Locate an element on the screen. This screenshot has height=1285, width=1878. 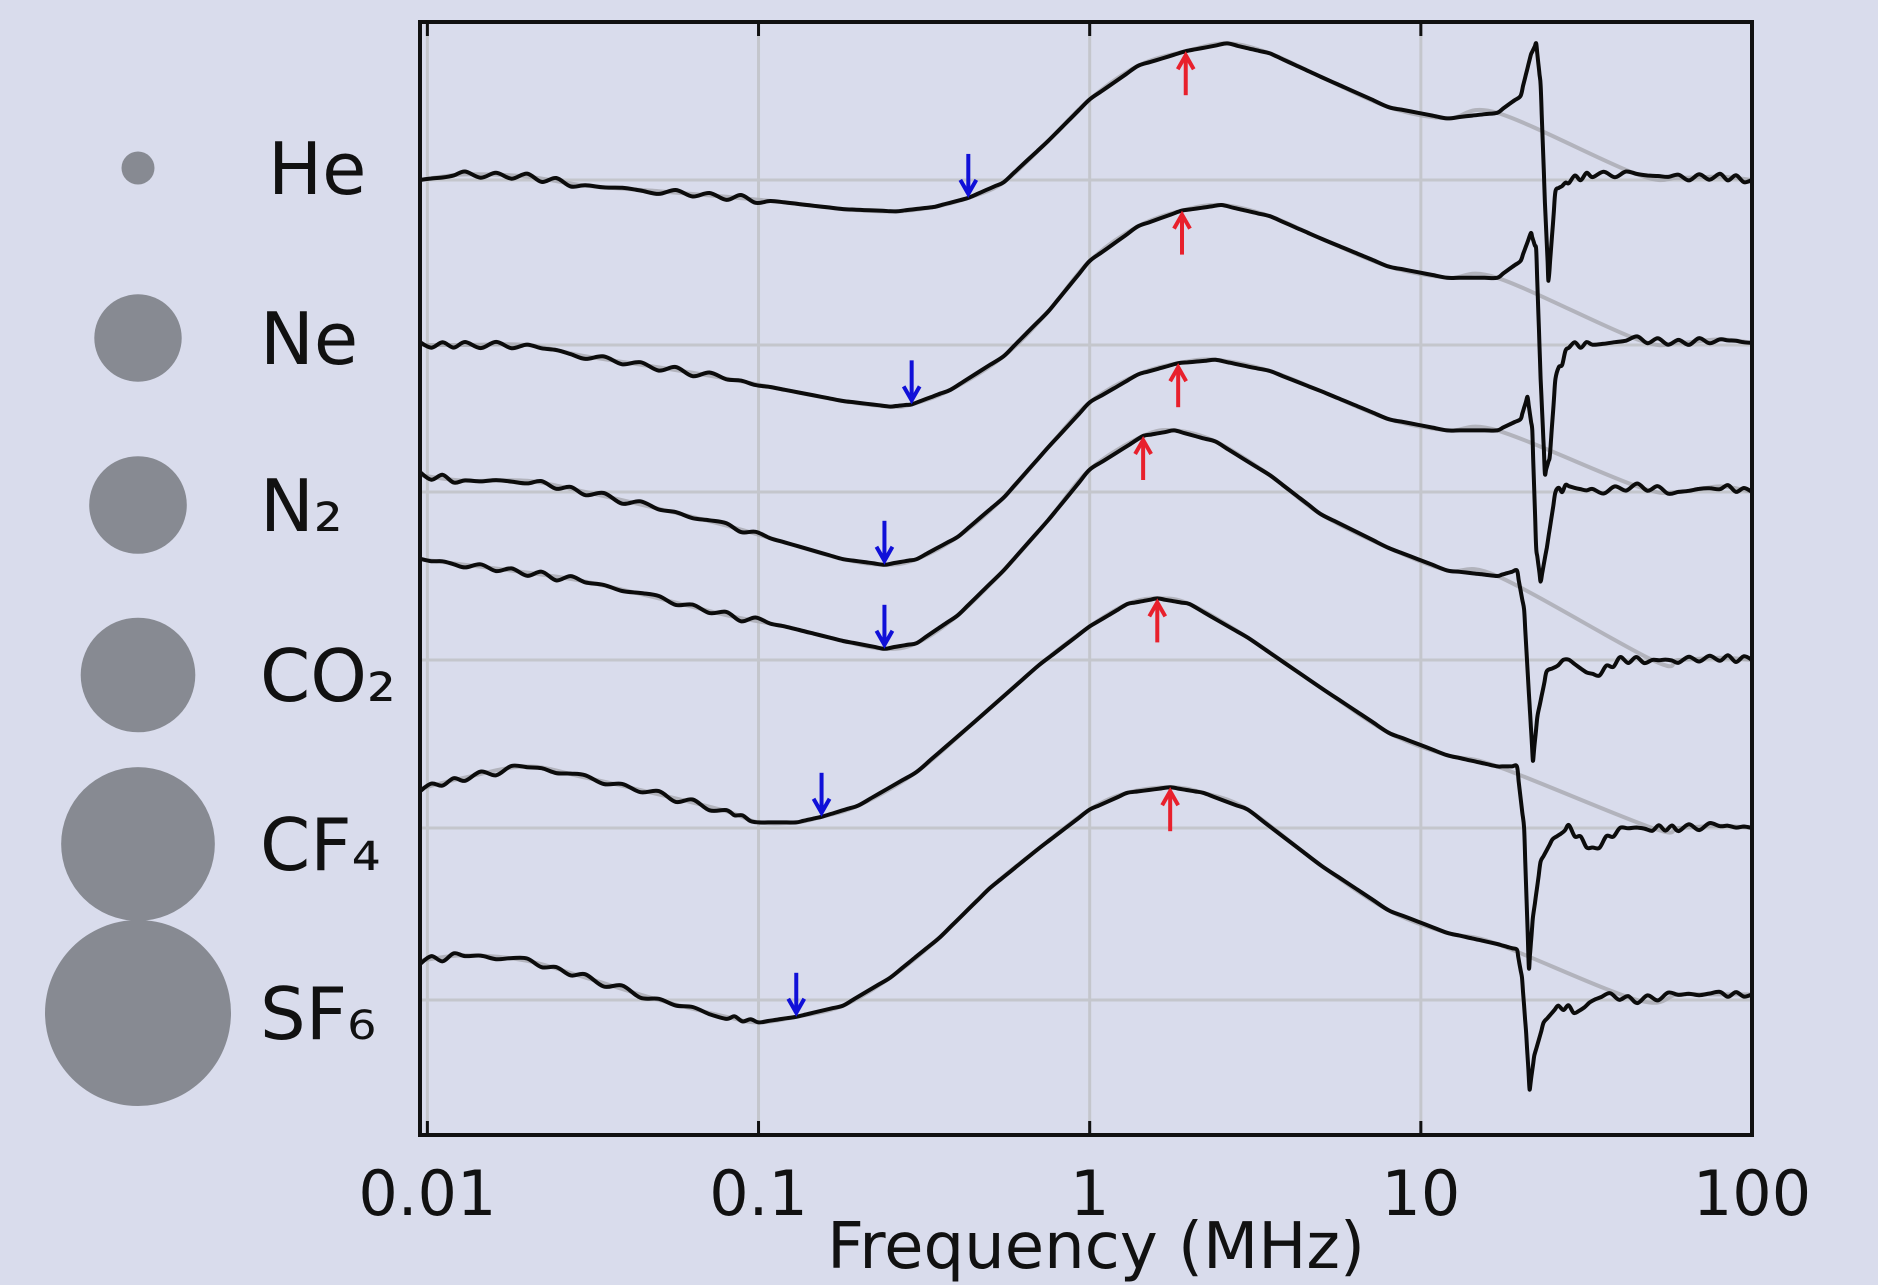
min-arrow-3-head is located at coordinates (884, 639).